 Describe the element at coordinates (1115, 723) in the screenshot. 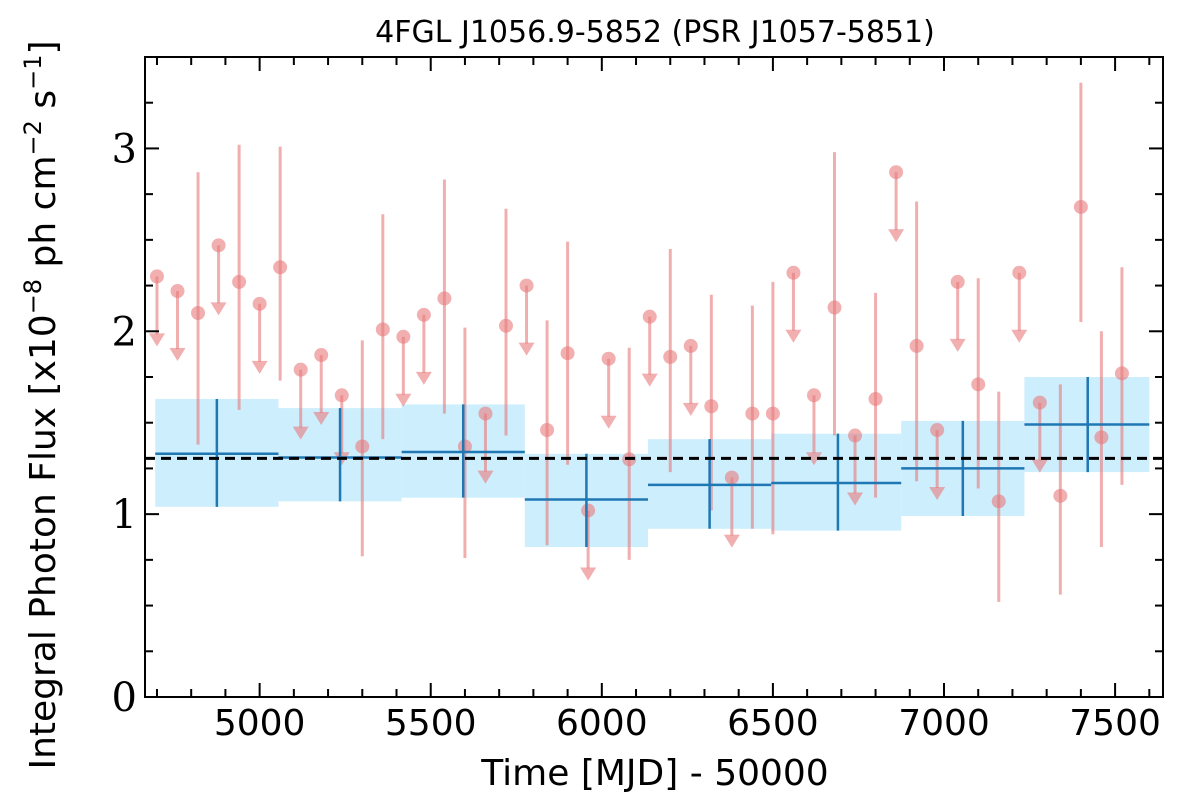

I see `x-tick-label: 7500` at that location.